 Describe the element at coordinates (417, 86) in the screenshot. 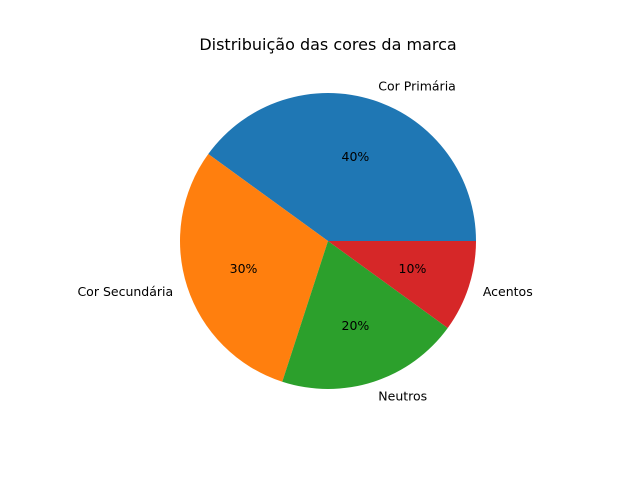

I see `slice-label-cor-primaria: Cor Primária` at that location.